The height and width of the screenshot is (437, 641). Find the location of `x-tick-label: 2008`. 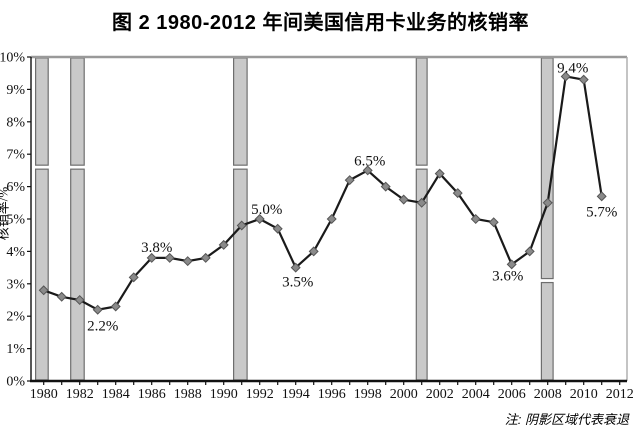

x-tick-label: 2008 is located at coordinates (548, 394).